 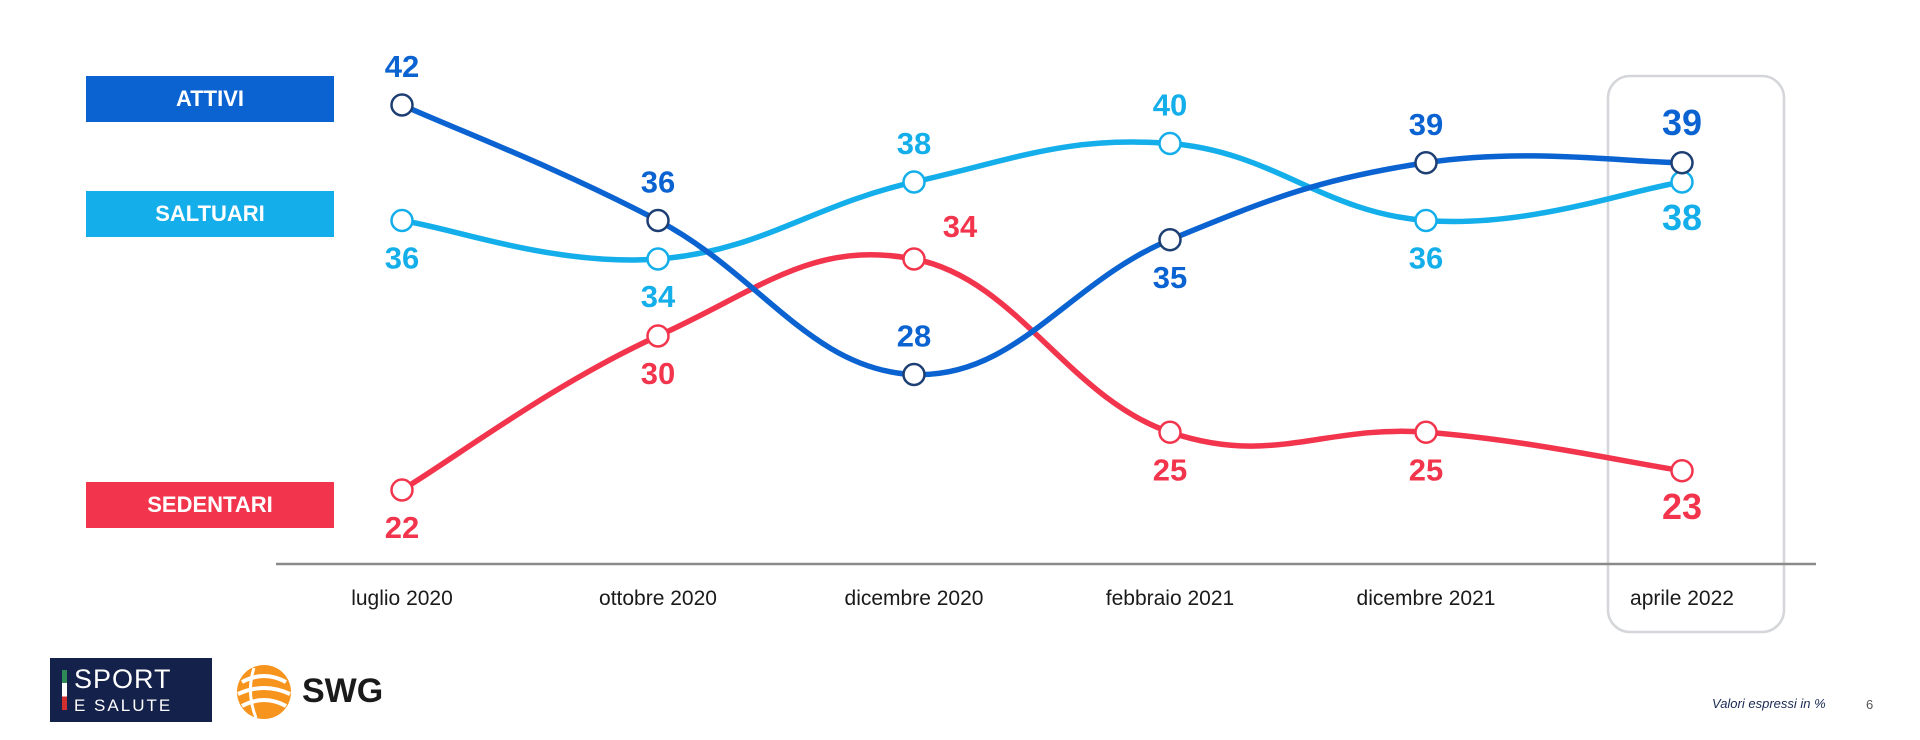 What do you see at coordinates (64, 690) in the screenshot?
I see `flag-stripe` at bounding box center [64, 690].